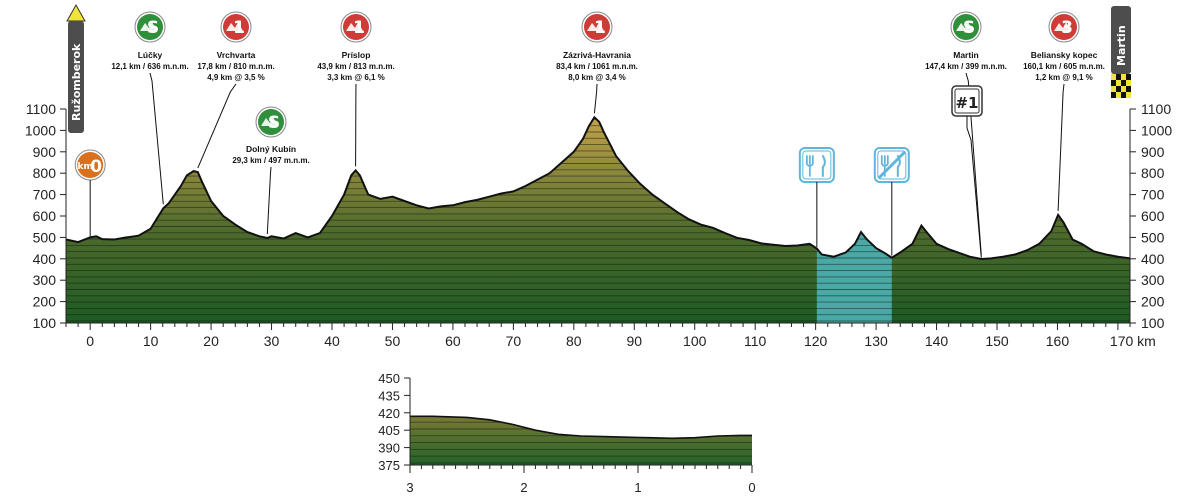 The height and width of the screenshot is (500, 1200). Describe the element at coordinates (1121, 86) in the screenshot. I see `checkered-flag-icon` at that location.